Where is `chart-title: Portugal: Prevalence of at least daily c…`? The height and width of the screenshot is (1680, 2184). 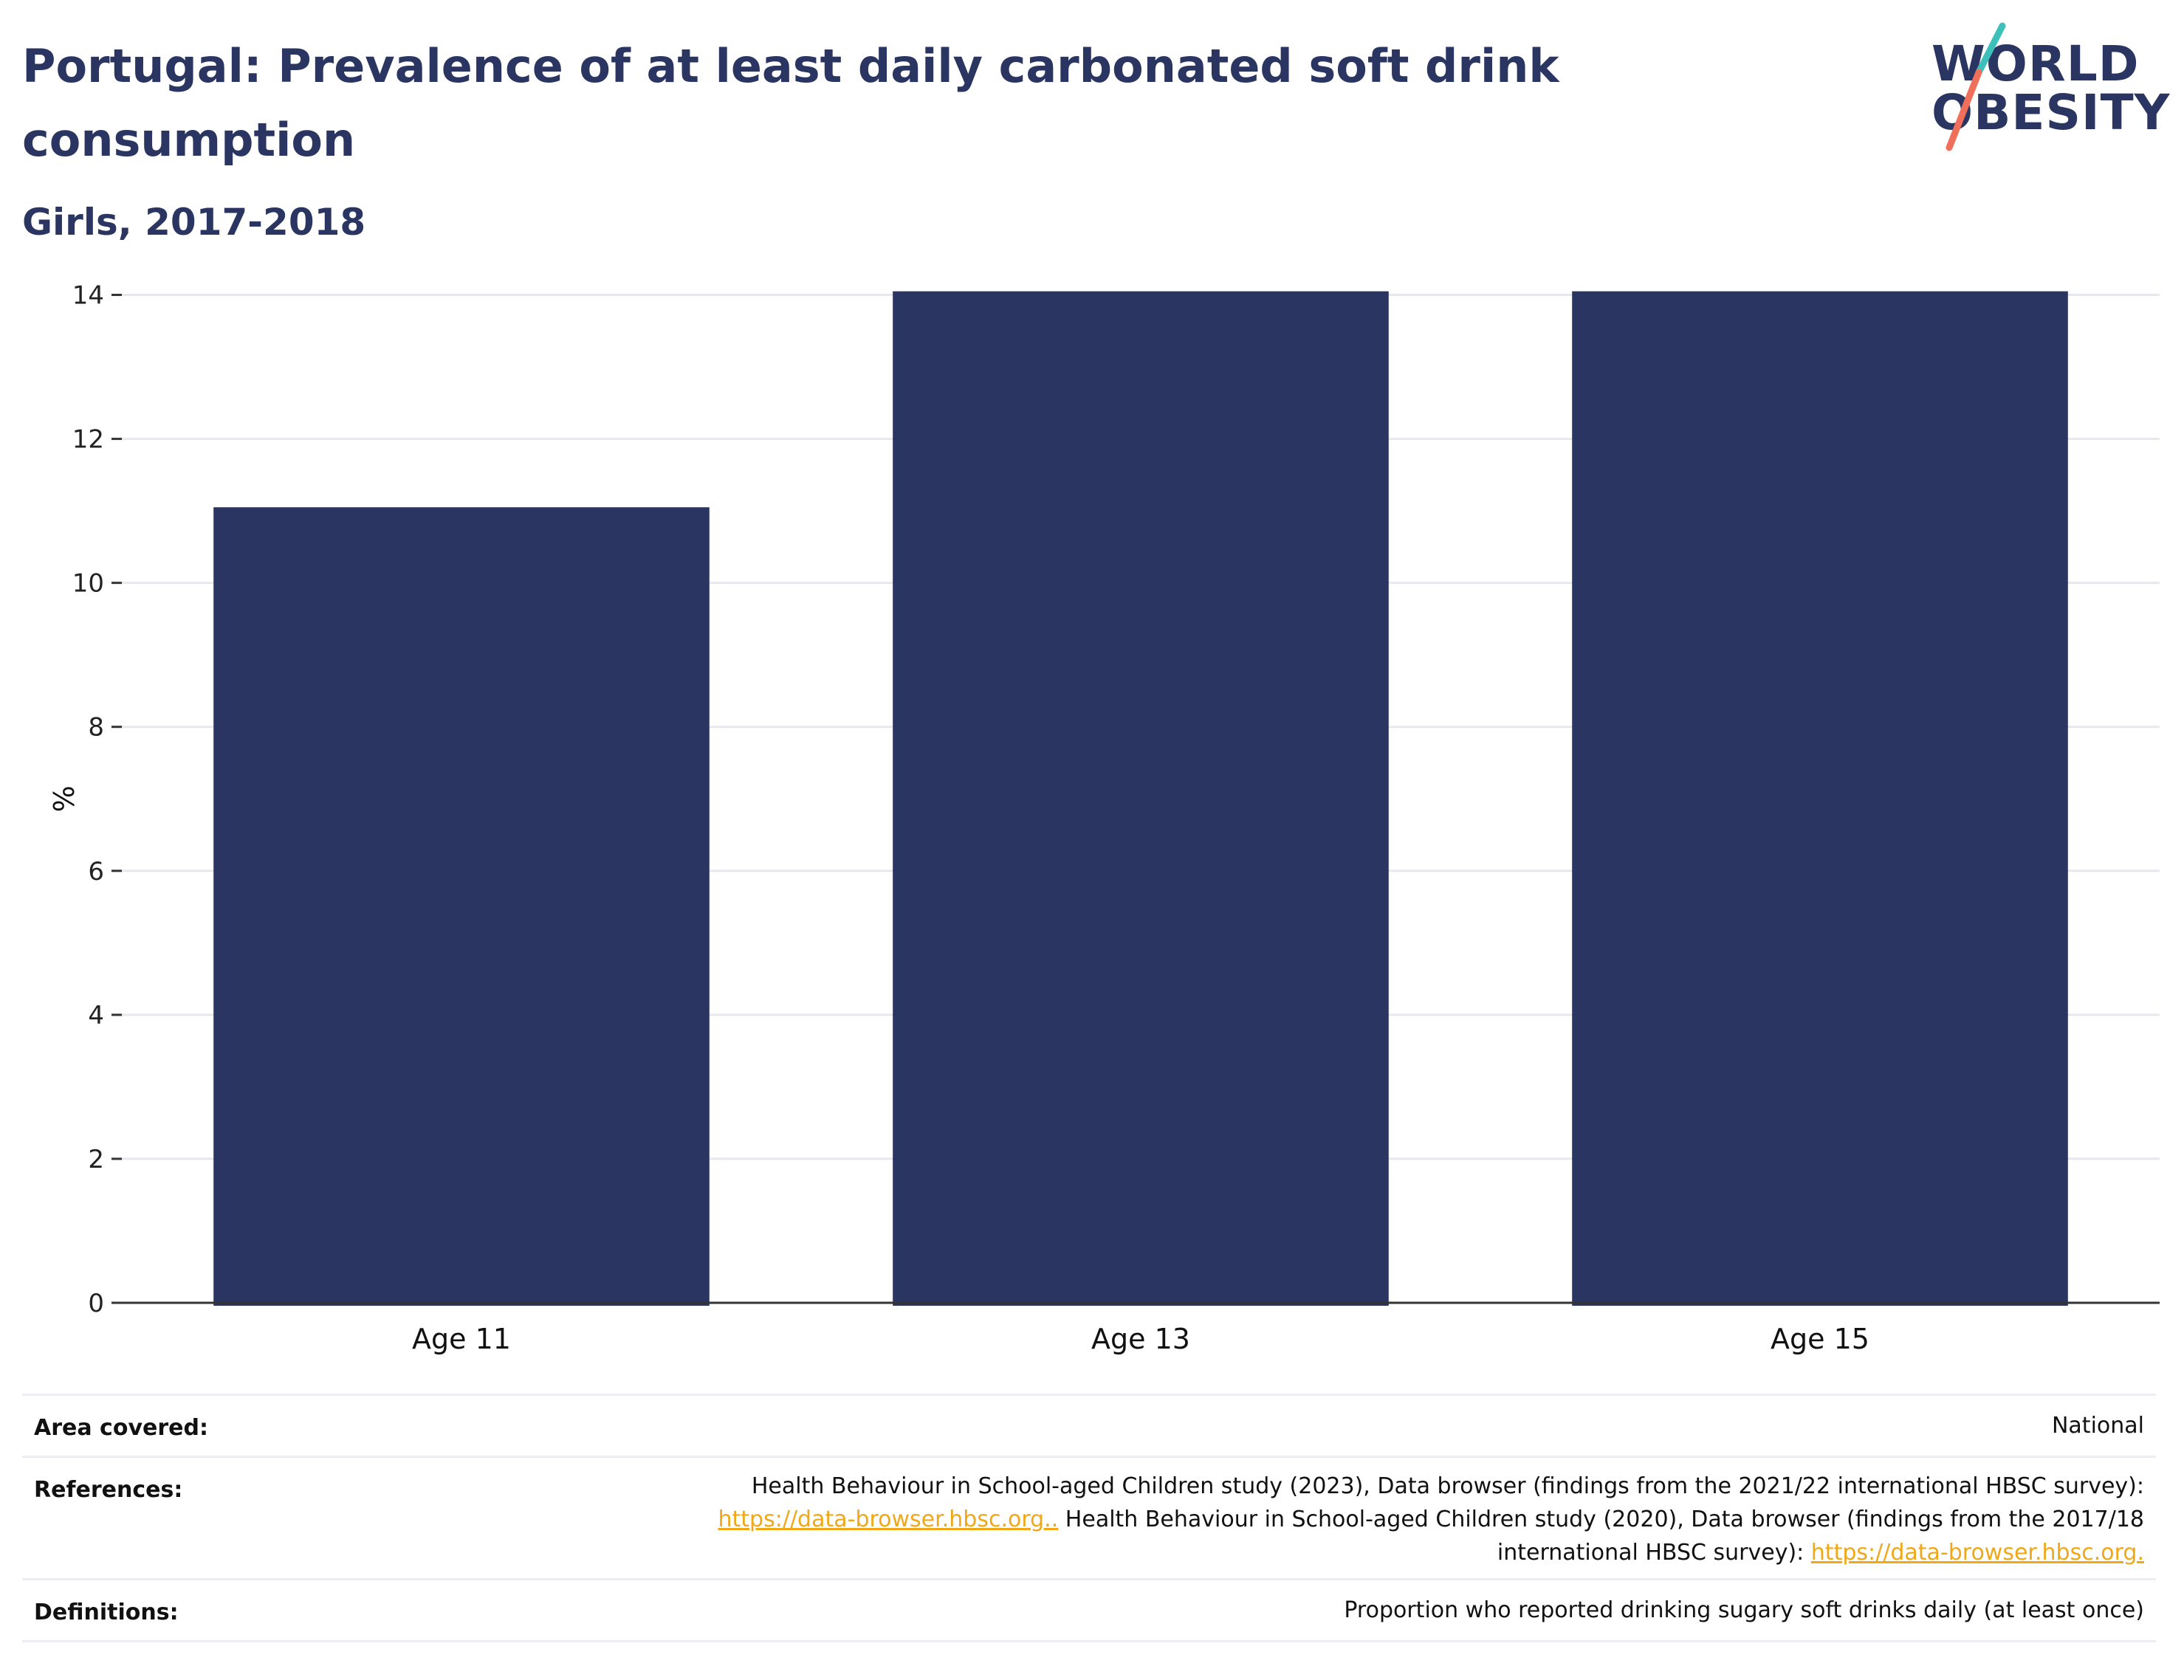
chart-title: Portugal: Prevalence of at least daily c… is located at coordinates (791, 103).